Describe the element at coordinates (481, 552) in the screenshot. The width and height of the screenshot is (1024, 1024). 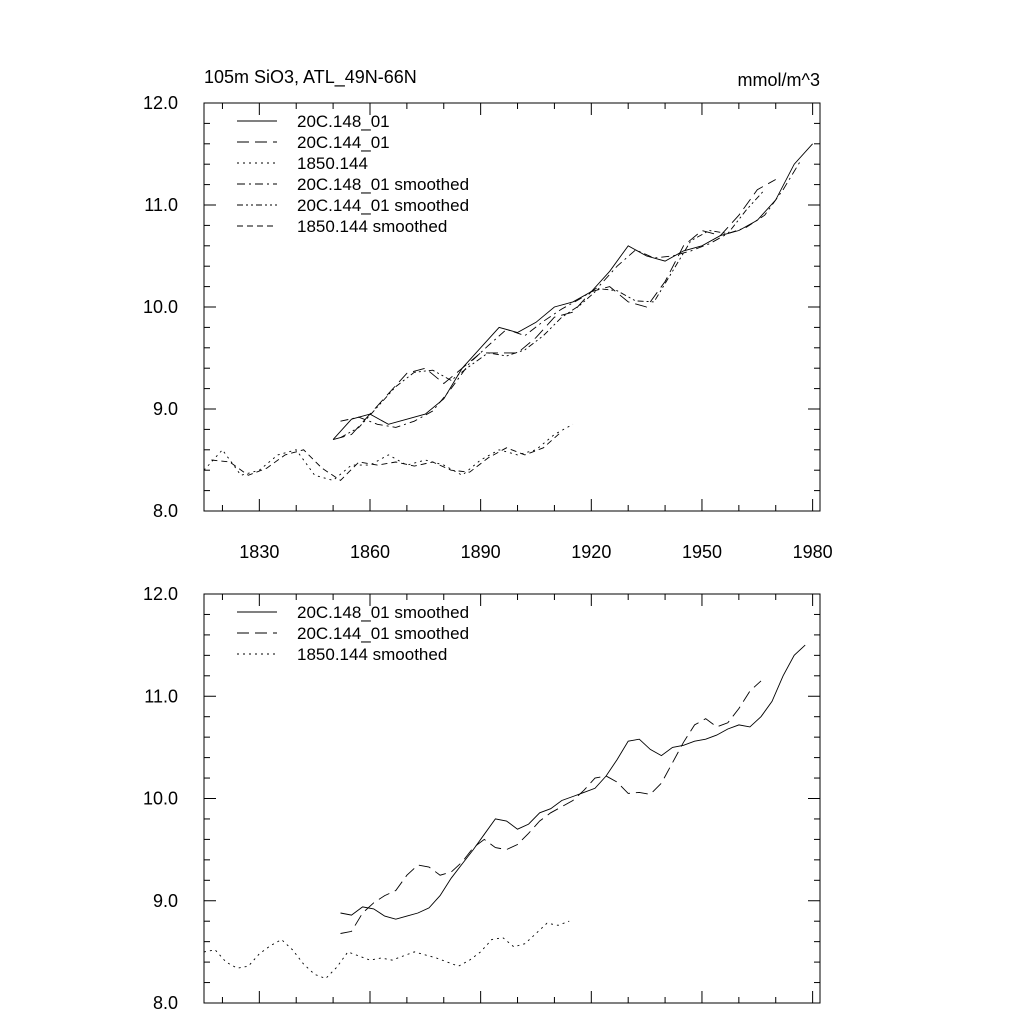
I see `x-tick-label: 1890` at that location.